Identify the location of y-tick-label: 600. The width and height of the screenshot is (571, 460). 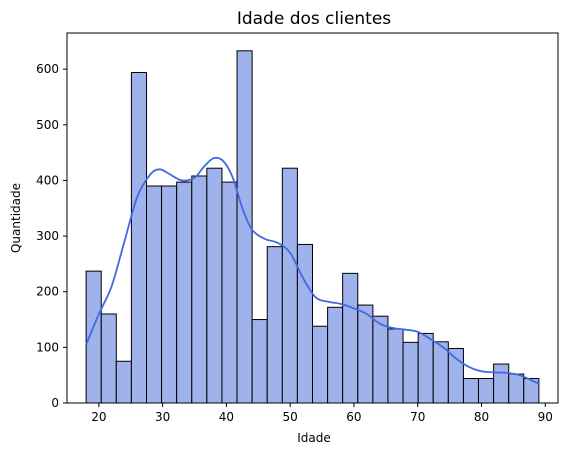
(47, 69).